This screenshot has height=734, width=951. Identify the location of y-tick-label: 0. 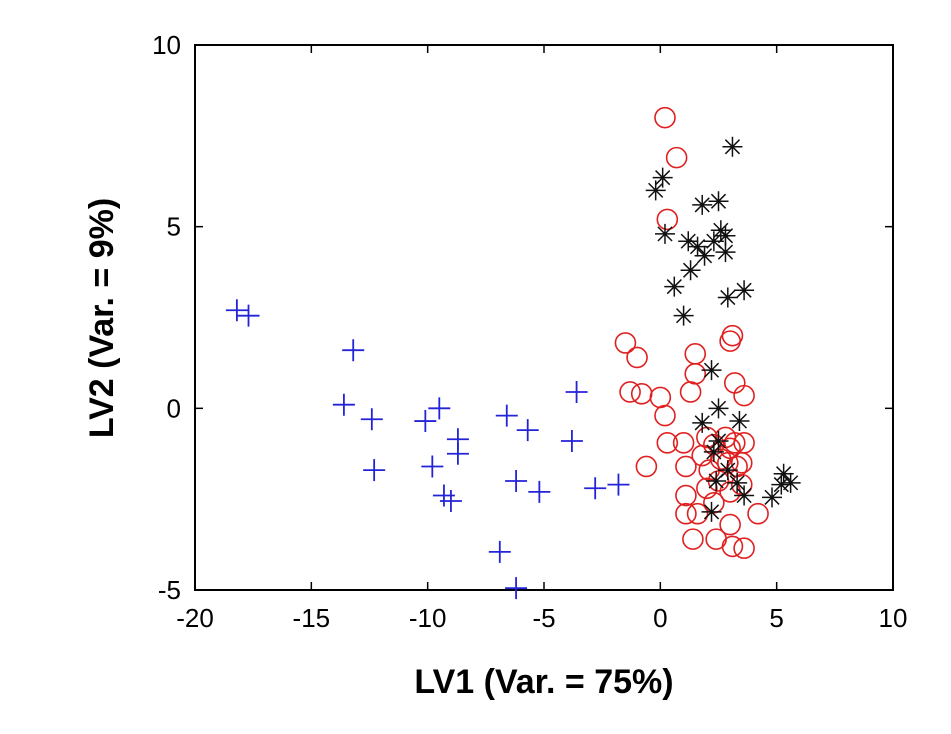
(174, 408).